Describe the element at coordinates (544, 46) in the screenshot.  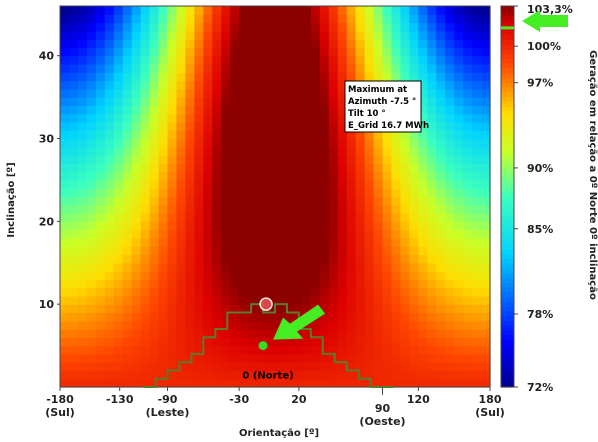
I see `colorbar-tick-label: 100%` at that location.